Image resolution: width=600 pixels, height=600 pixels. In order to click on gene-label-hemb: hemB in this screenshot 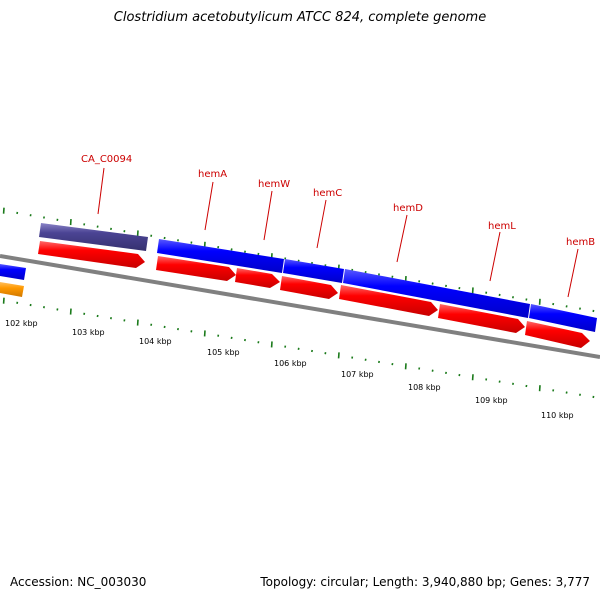, I will do `click(580, 242)`.